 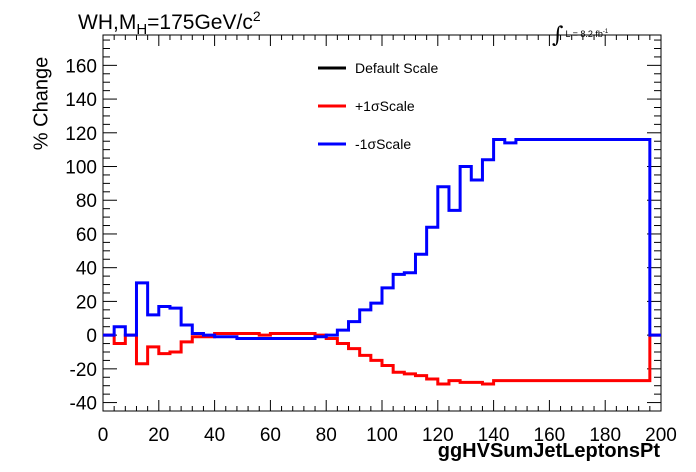 I want to click on y-tick-label: 120, so click(x=81, y=134).